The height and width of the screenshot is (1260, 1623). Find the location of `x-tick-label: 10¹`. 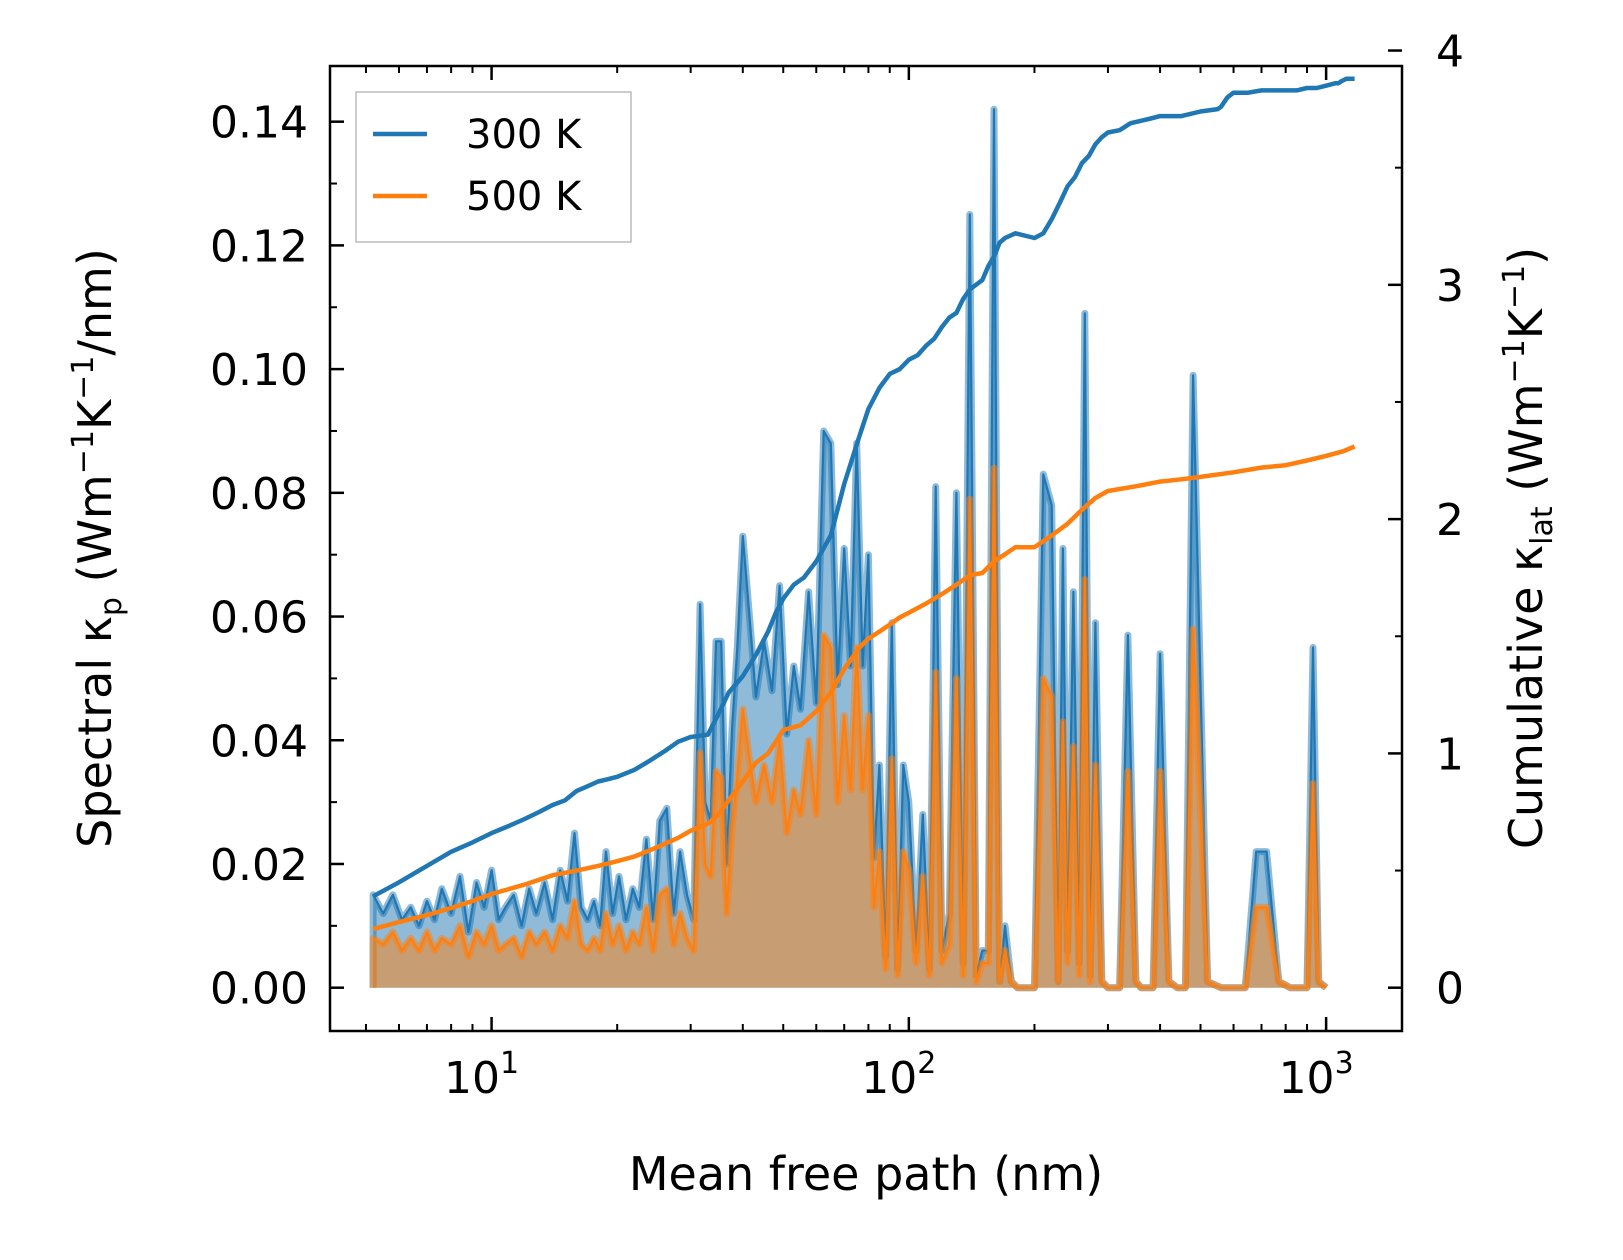

x-tick-label: 10¹ is located at coordinates (481, 1075).